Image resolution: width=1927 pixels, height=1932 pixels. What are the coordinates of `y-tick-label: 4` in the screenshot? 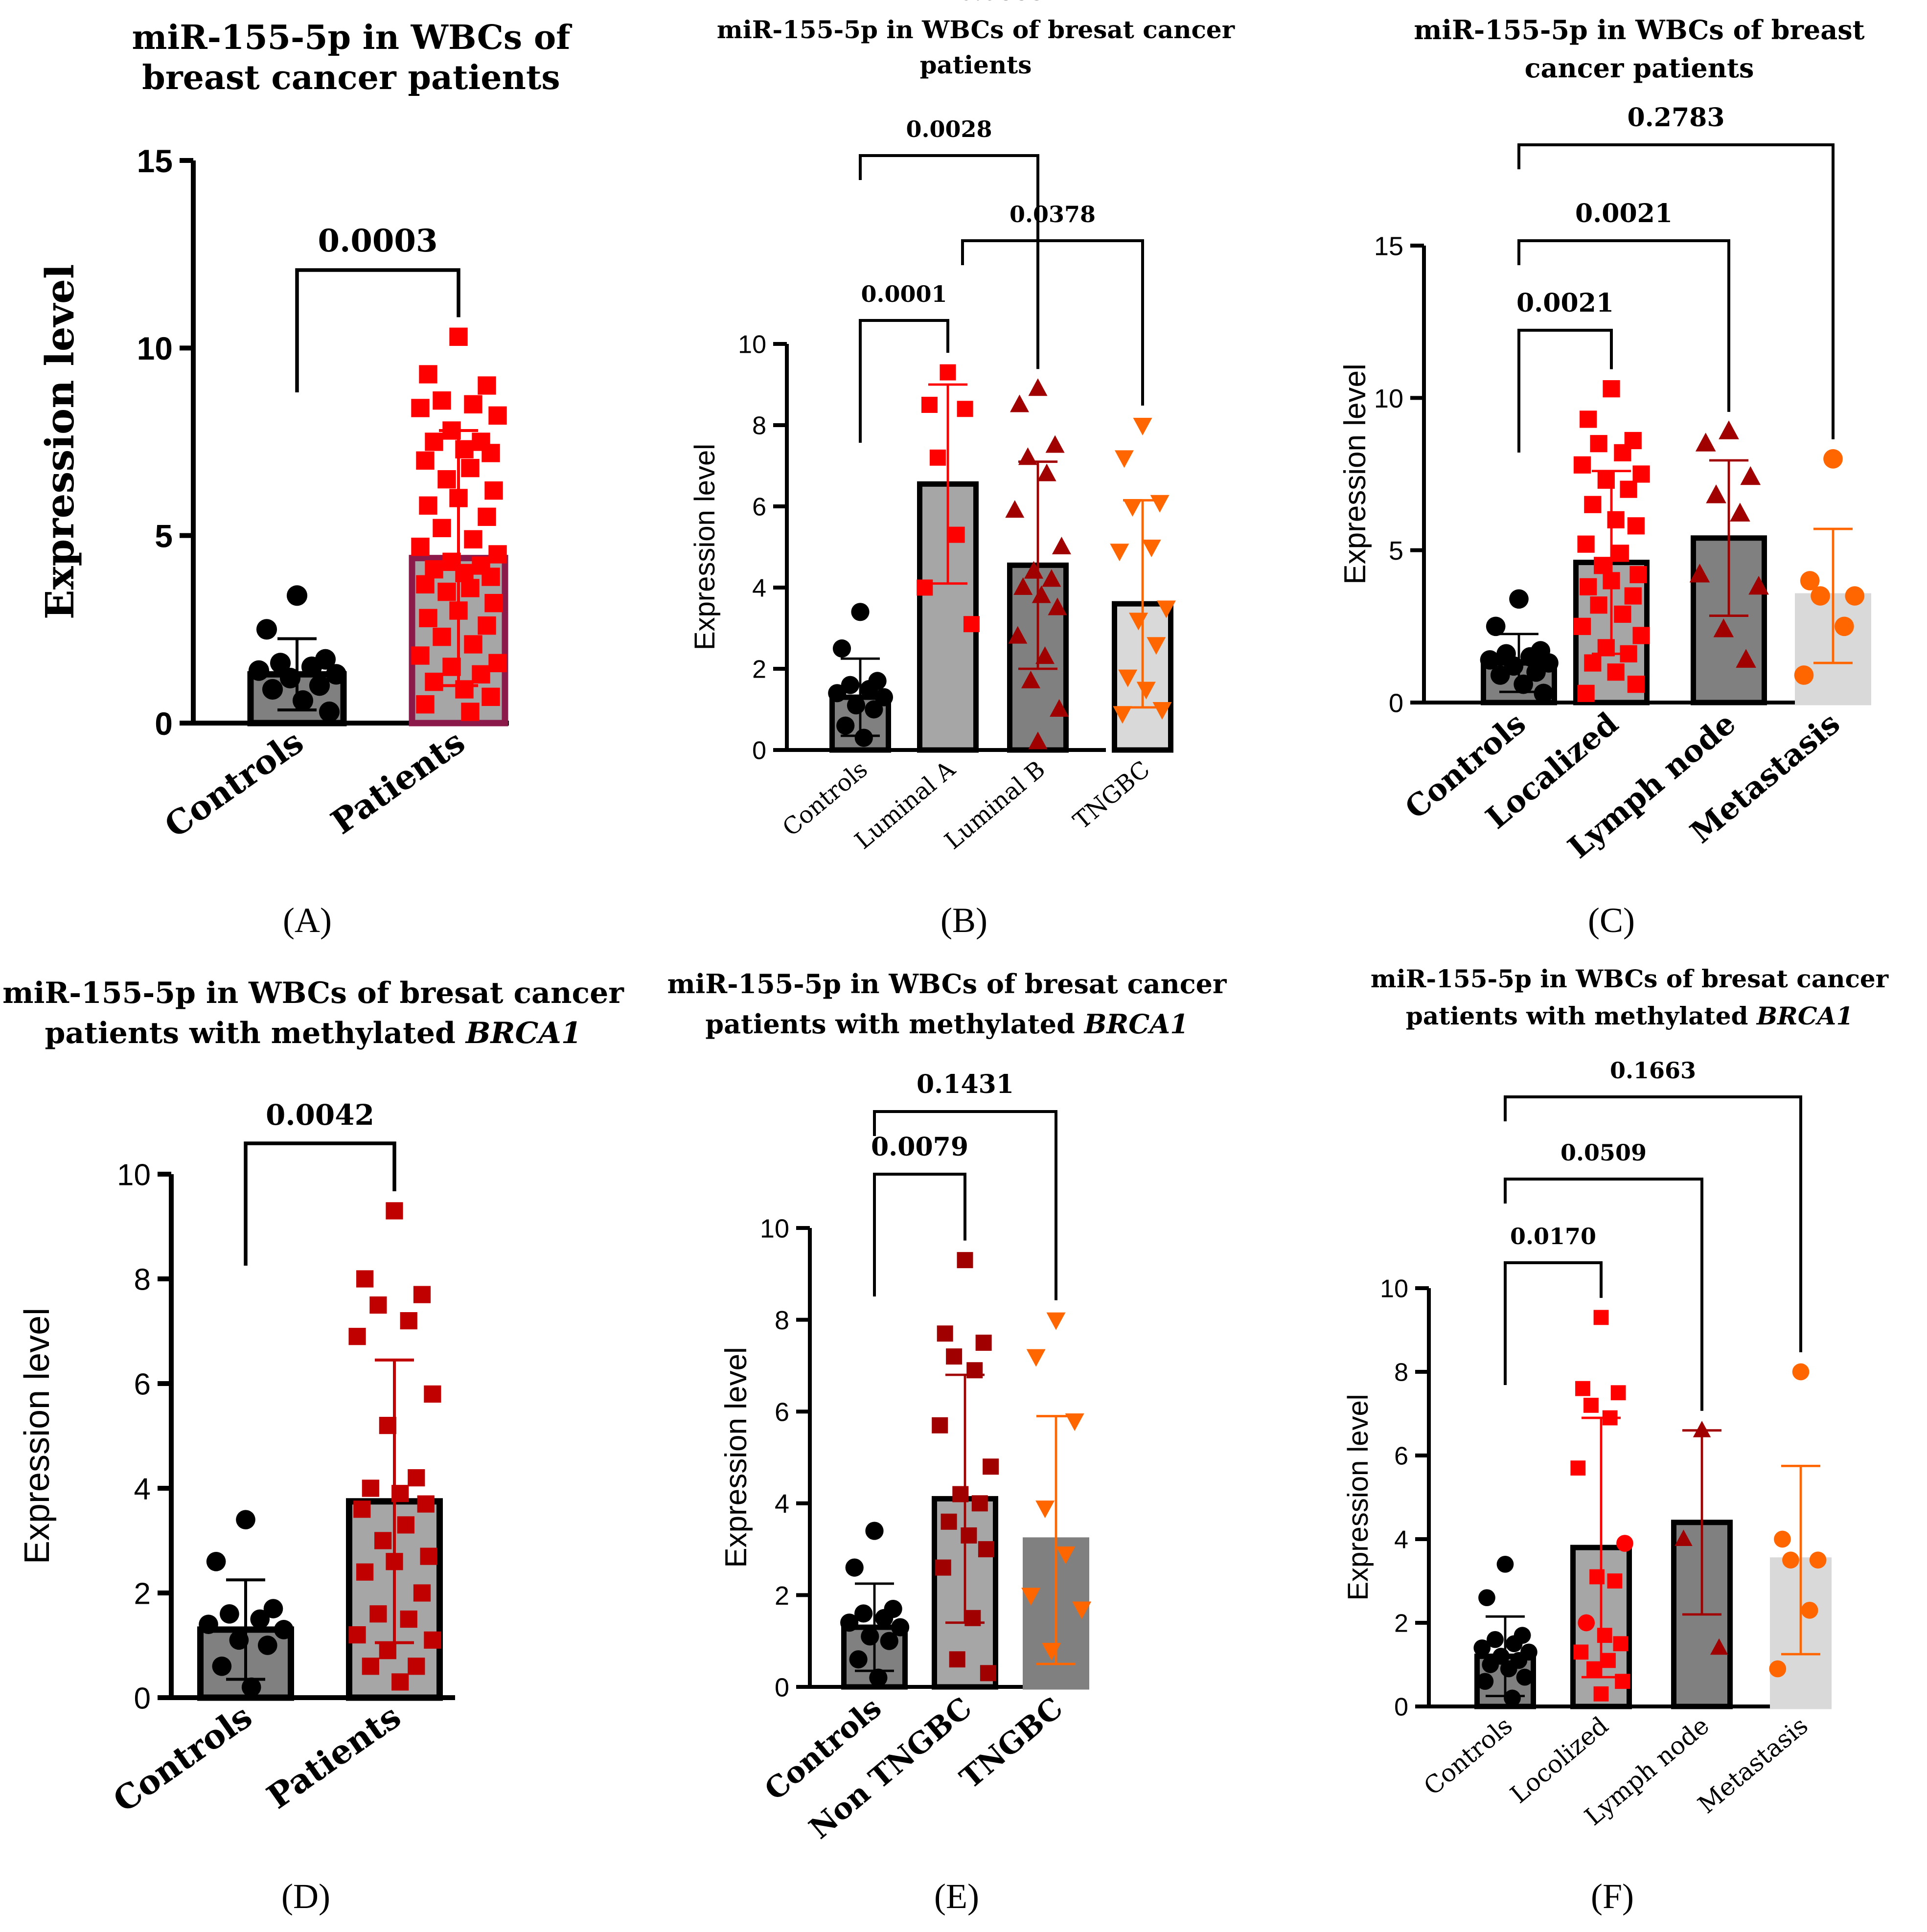 It's located at (782, 1504).